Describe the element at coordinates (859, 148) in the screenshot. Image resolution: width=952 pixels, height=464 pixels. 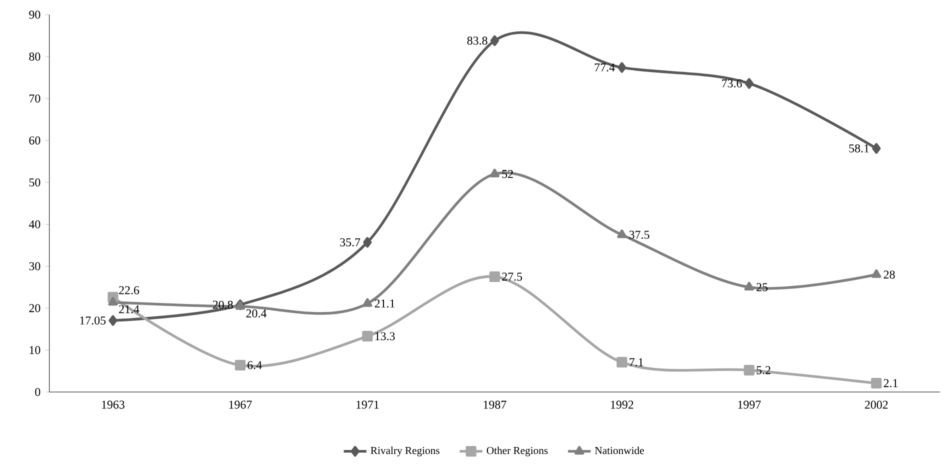
I see `data-label: 58.1` at that location.